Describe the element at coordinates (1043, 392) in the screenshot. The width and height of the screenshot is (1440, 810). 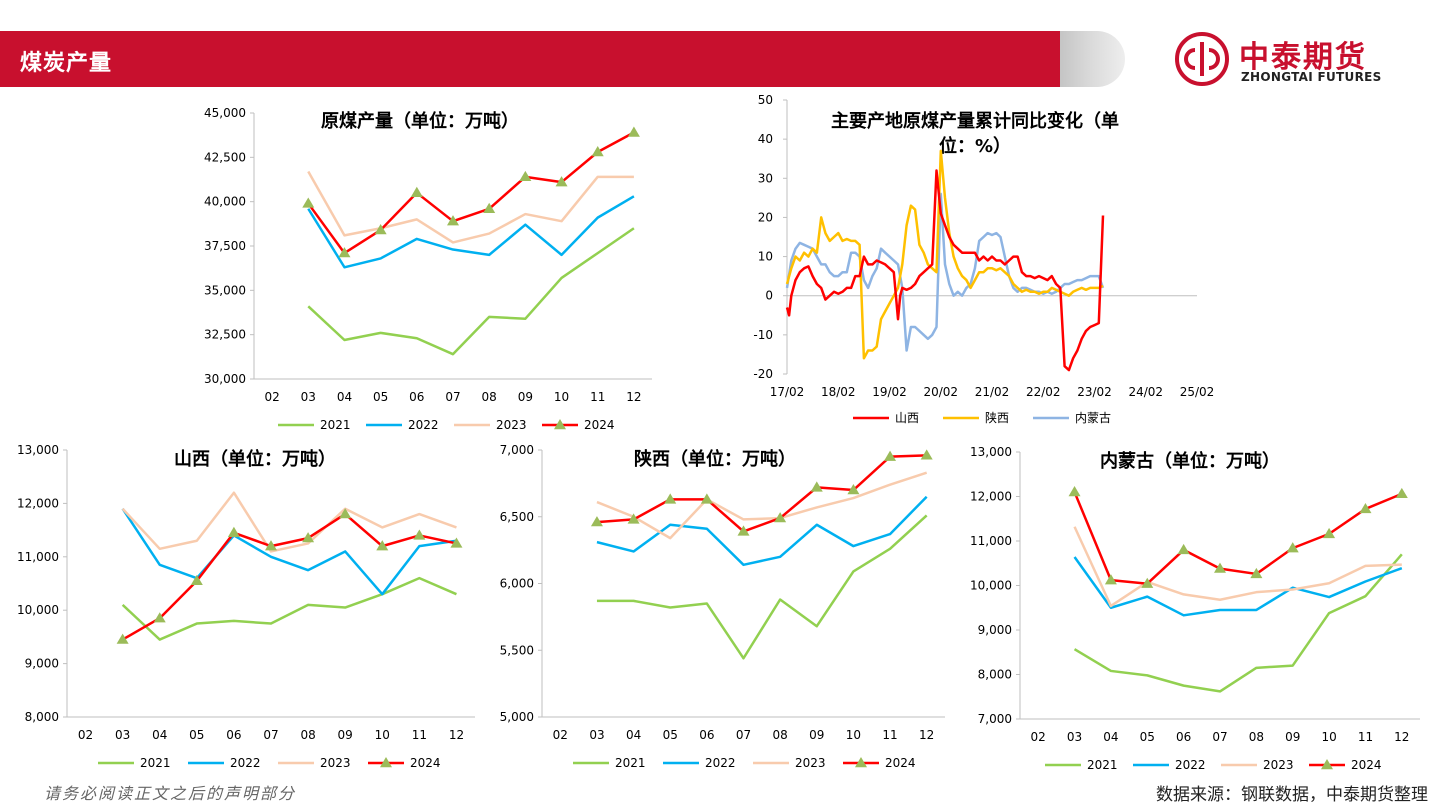
I see `x-tick-label: 22/02` at that location.